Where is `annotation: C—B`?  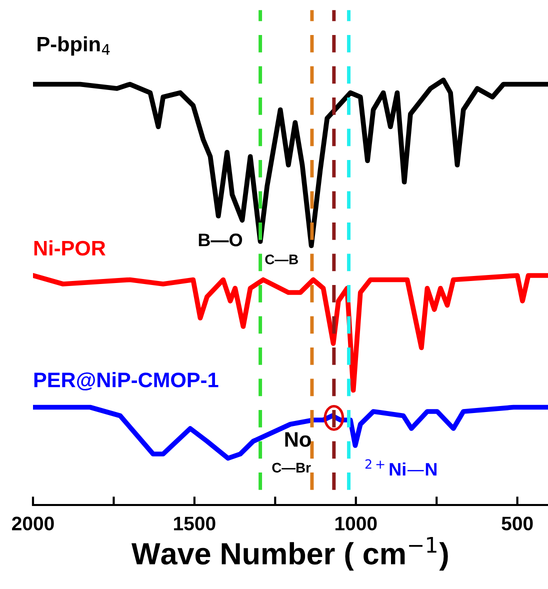
annotation: C—B is located at coordinates (281, 259).